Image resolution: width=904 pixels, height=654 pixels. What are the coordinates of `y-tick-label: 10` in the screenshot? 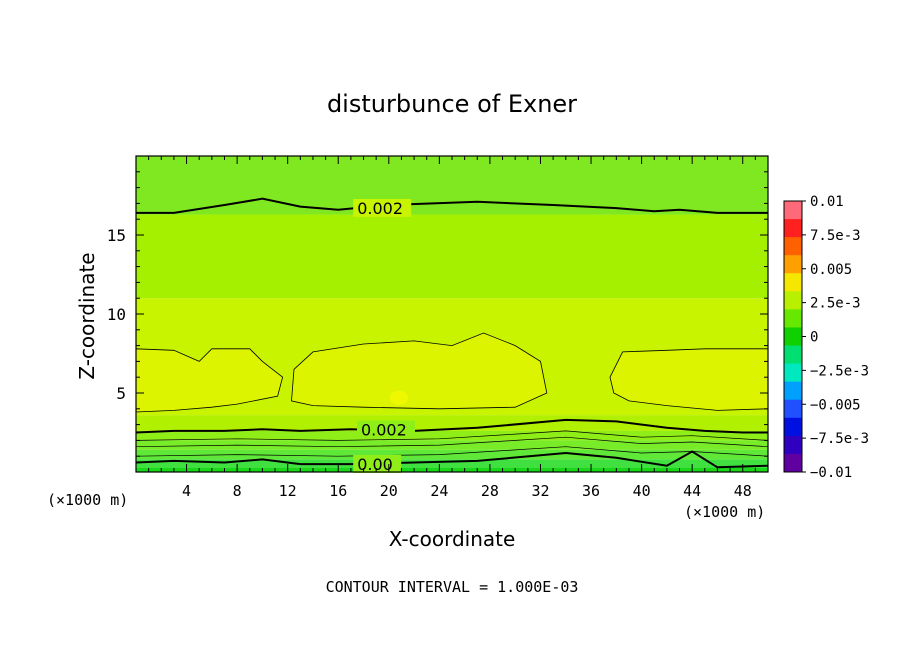 It's located at (116, 314).